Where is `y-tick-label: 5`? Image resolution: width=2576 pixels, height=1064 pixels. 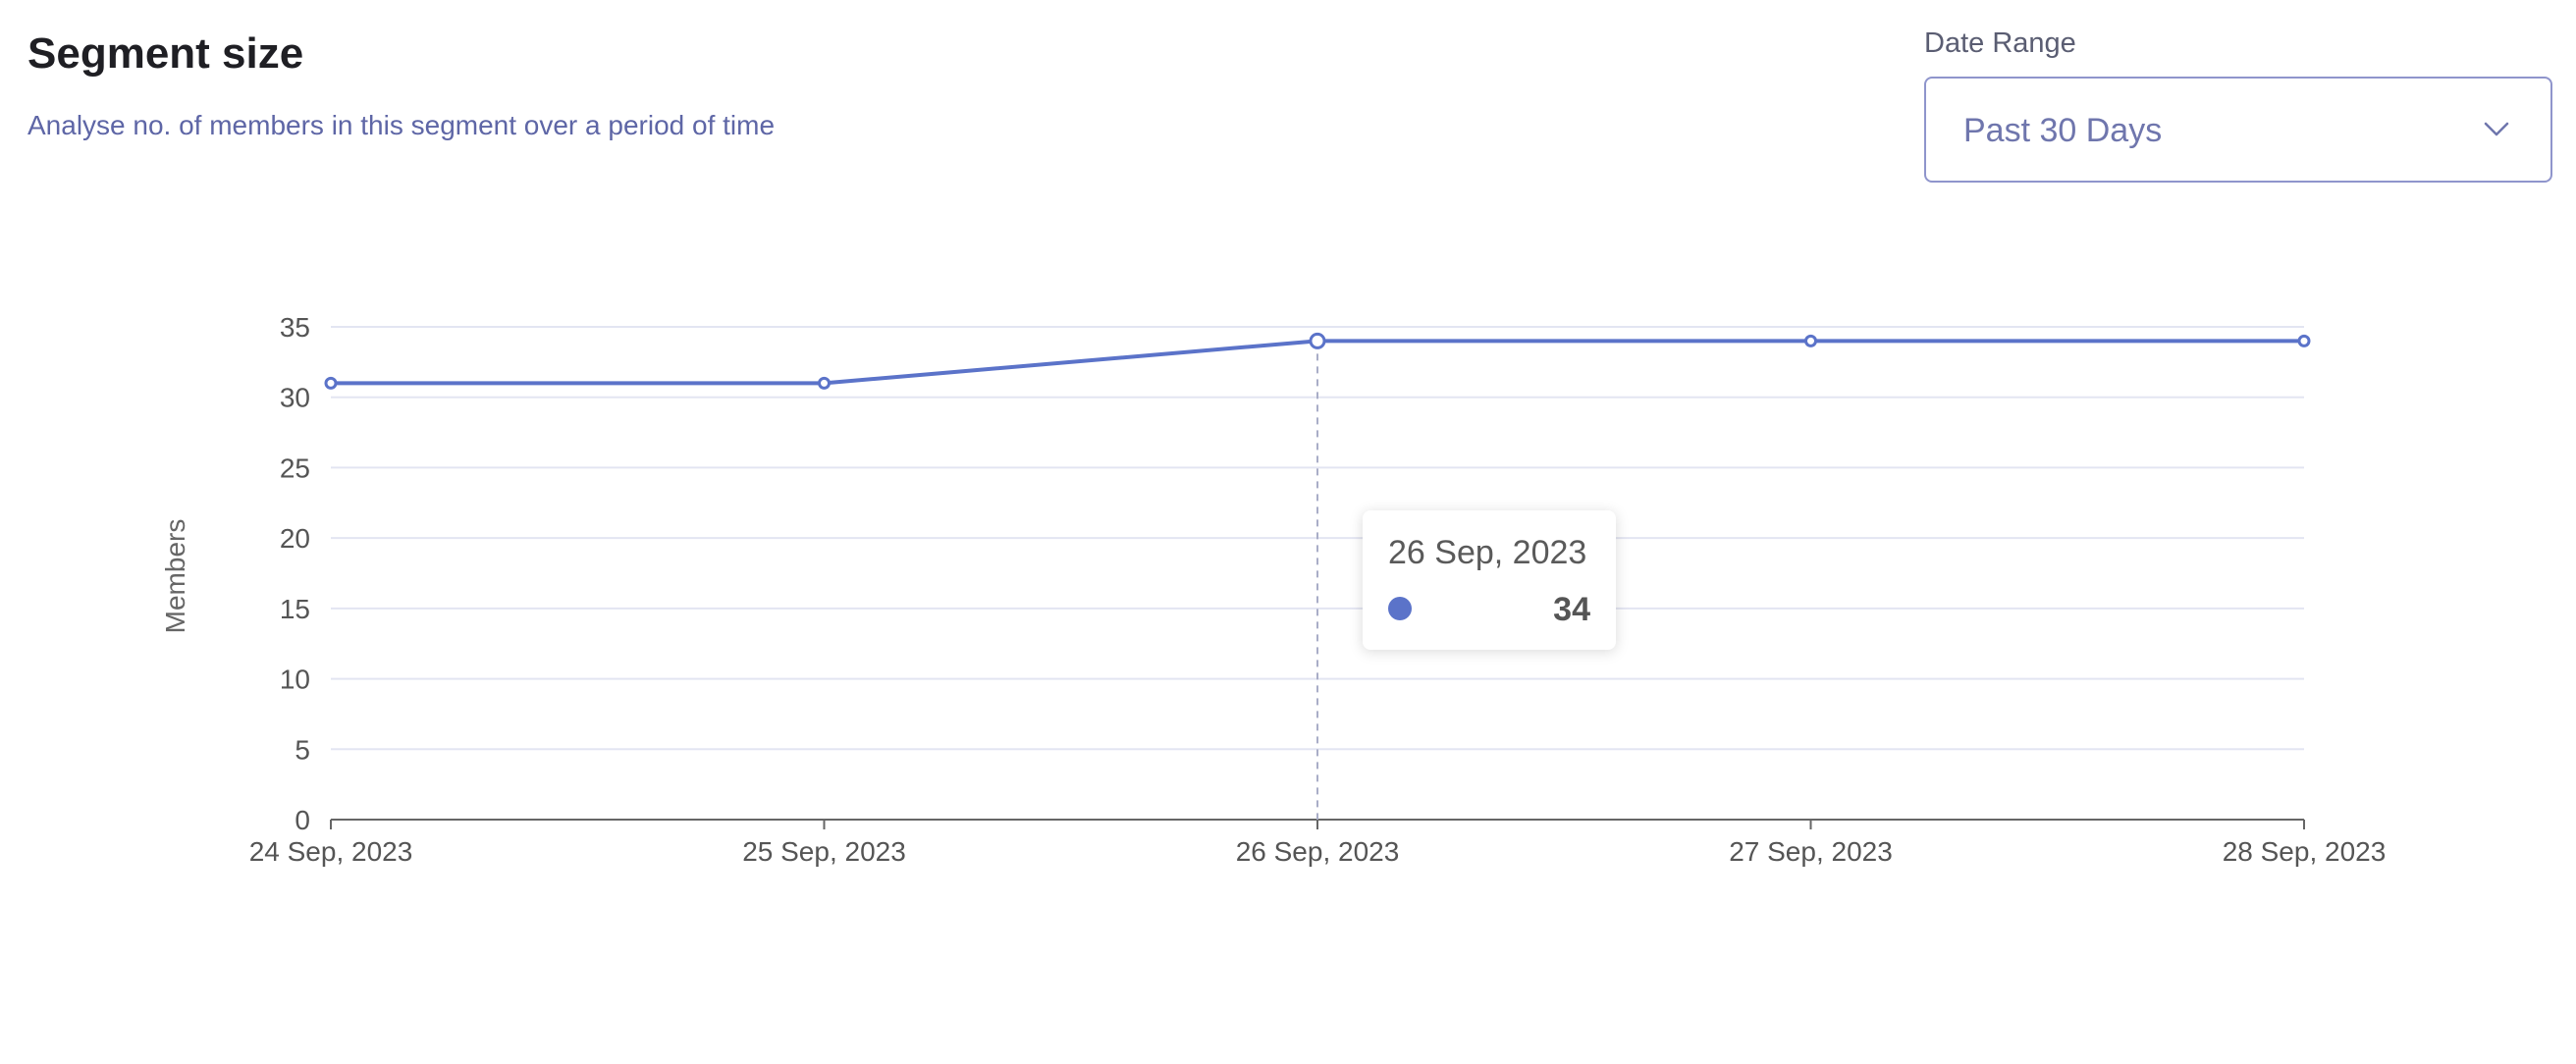
y-tick-label: 5 is located at coordinates (302, 749).